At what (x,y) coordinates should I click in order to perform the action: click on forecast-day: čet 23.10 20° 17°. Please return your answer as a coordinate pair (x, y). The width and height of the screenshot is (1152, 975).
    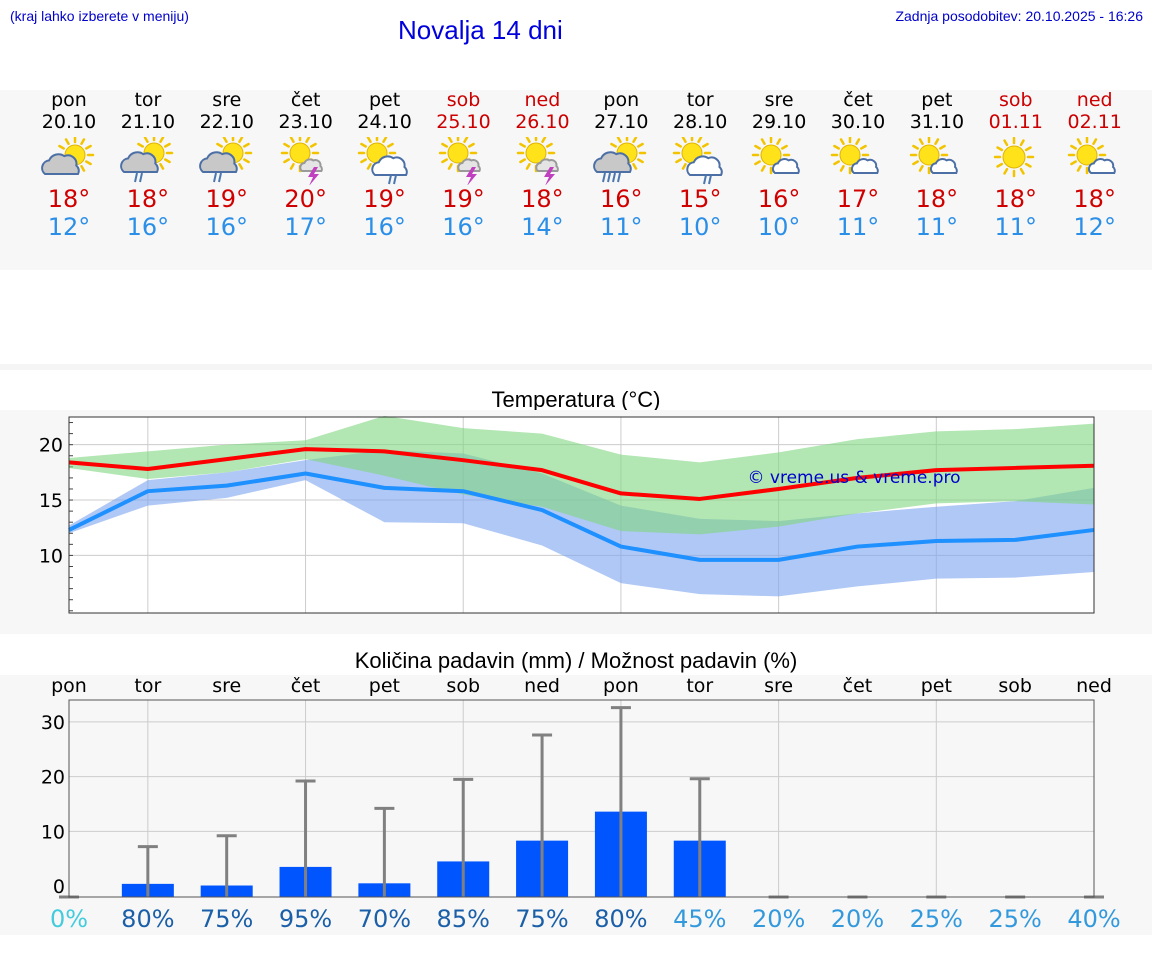
    Looking at the image, I should click on (306, 165).